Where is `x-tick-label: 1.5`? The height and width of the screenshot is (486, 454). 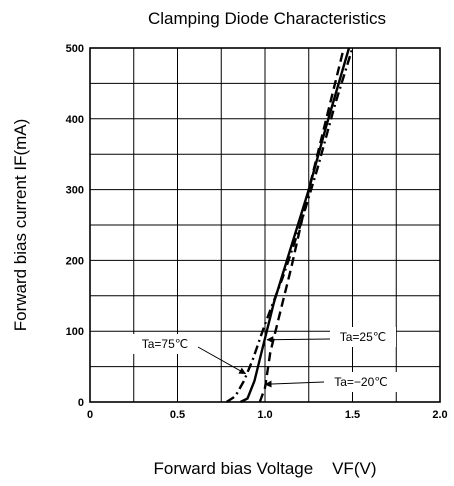 x-tick-label: 1.5 is located at coordinates (352, 415).